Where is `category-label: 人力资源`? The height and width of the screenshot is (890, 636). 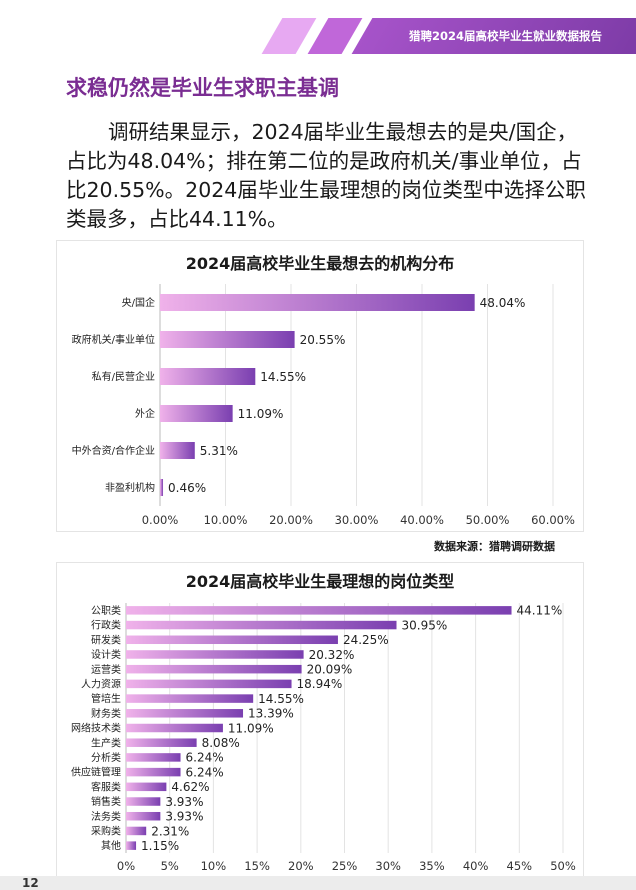 category-label: 人力资源 is located at coordinates (101, 683).